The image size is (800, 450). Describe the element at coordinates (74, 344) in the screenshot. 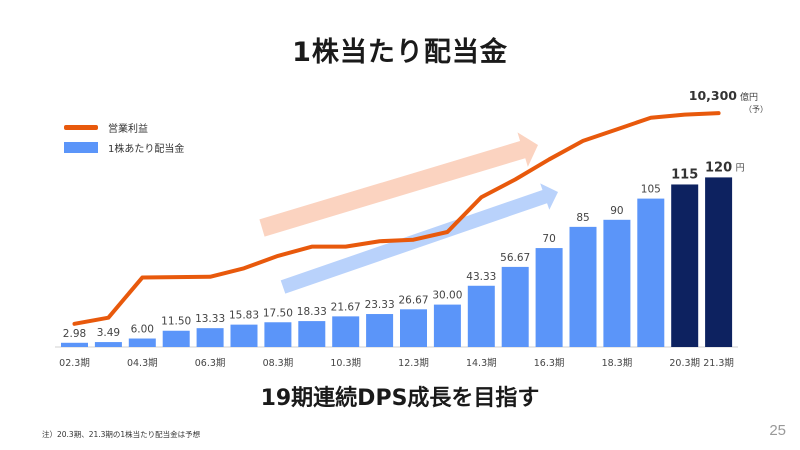

I see `dps-bar-02.3期` at that location.